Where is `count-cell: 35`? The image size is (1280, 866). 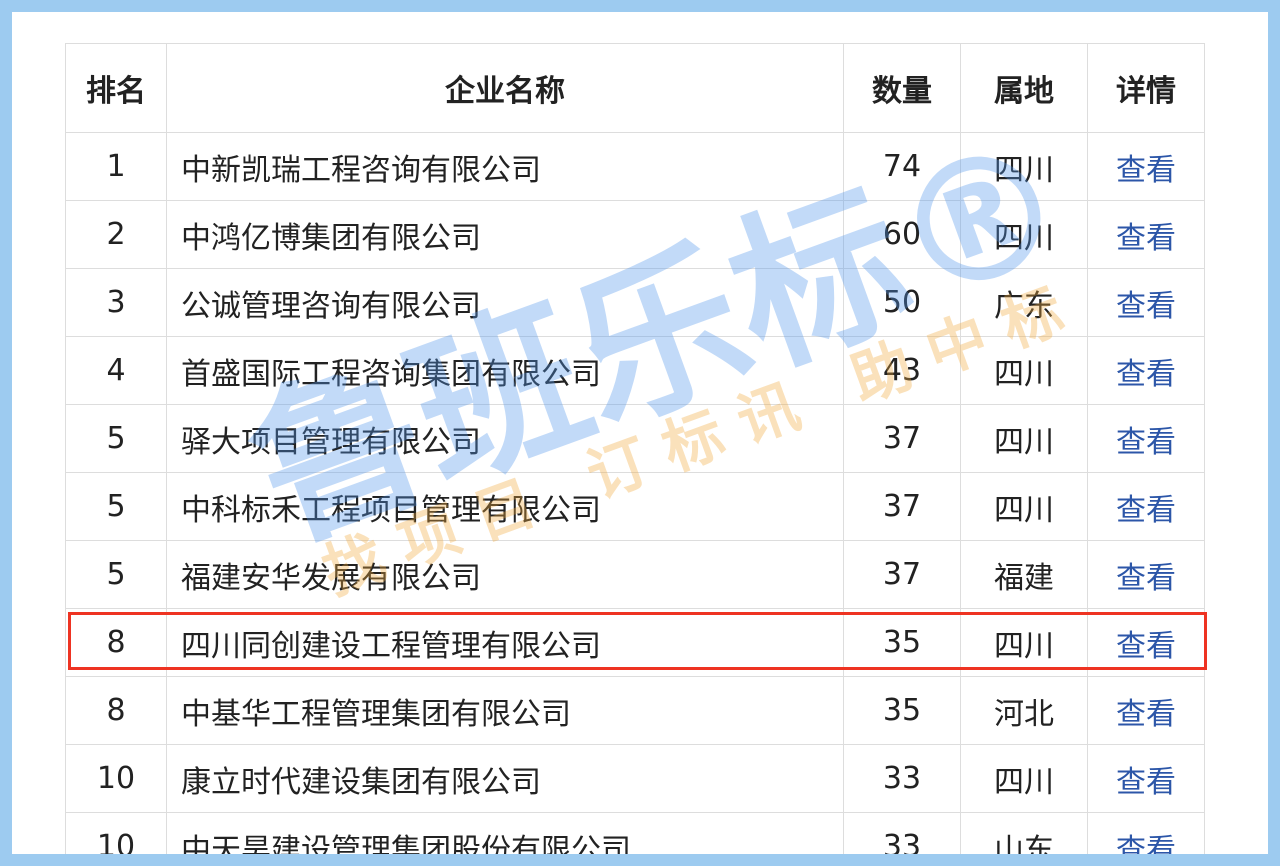 count-cell: 35 is located at coordinates (902, 710).